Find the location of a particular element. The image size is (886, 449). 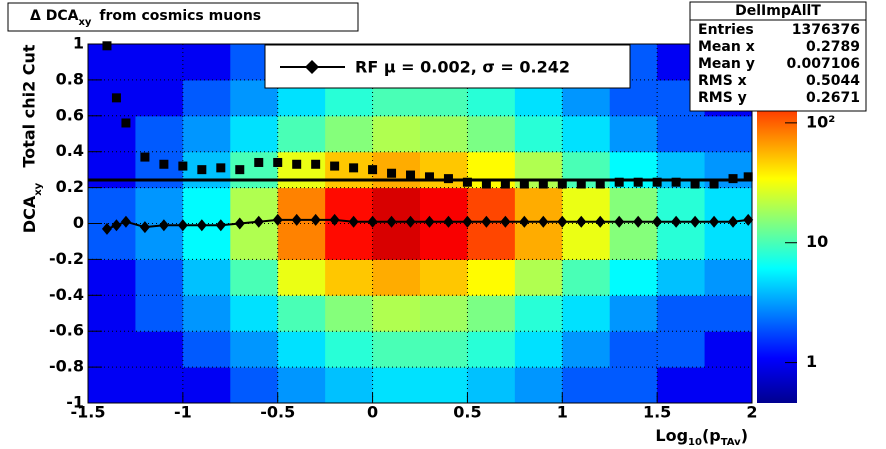

stats-value: 0.2789 is located at coordinates (833, 47).